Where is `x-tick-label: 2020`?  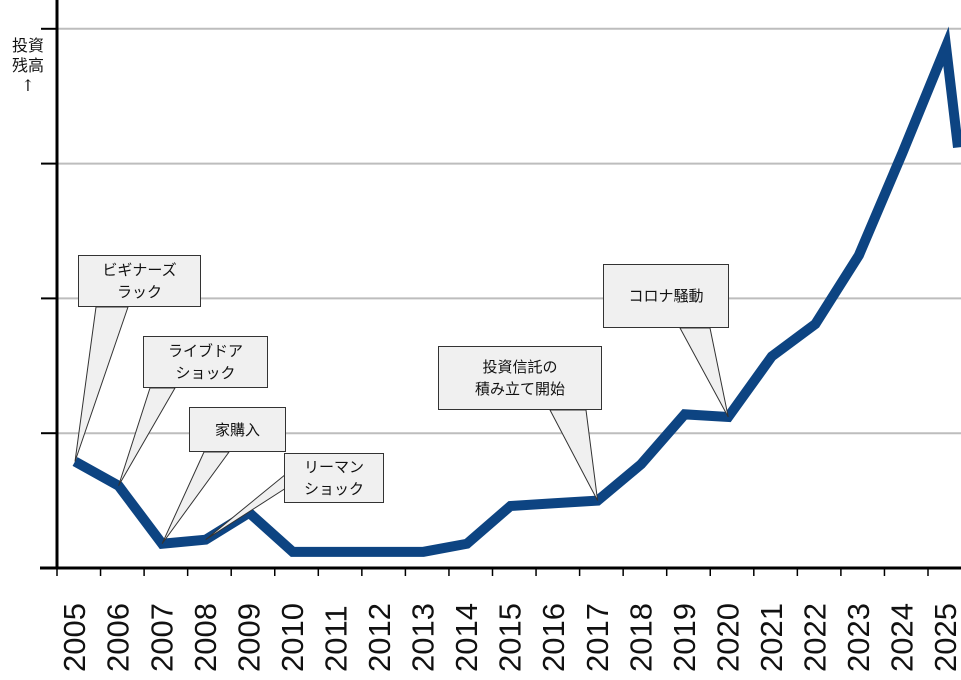 x-tick-label: 2020 is located at coordinates (727, 637).